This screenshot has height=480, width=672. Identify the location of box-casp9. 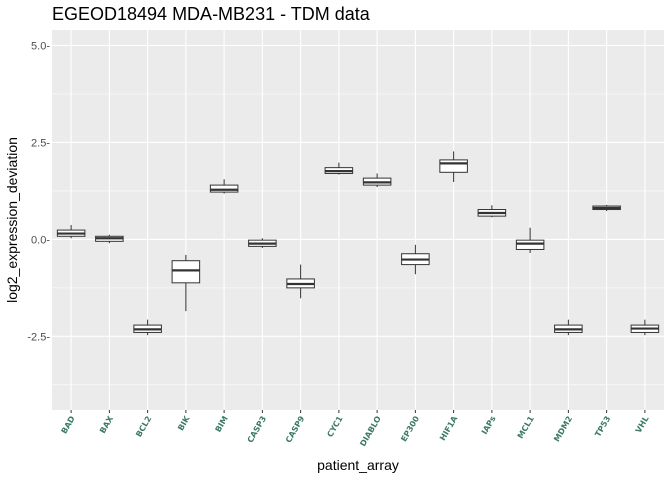
(300, 281).